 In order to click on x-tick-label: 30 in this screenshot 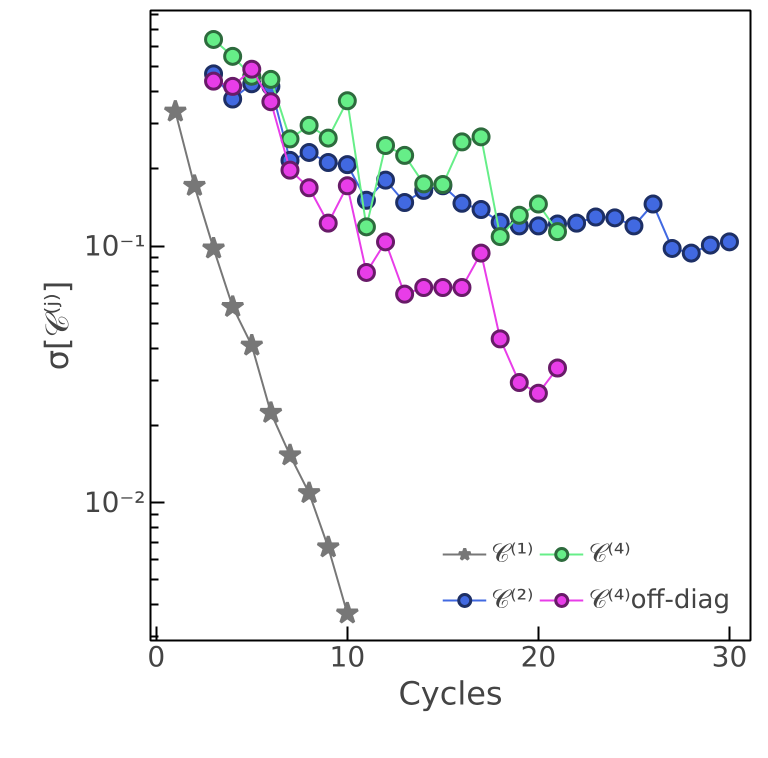, I will do `click(730, 657)`.